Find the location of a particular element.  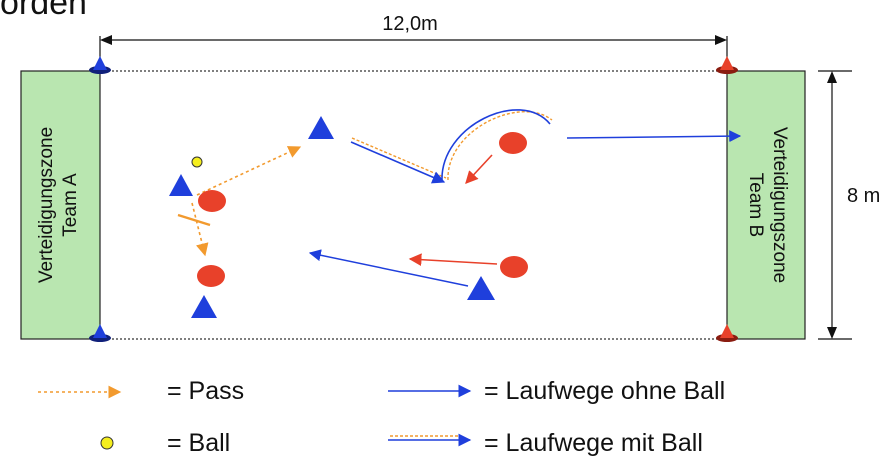

zone-a-label: Verteidigungszone Team A is located at coordinates (58, 205).